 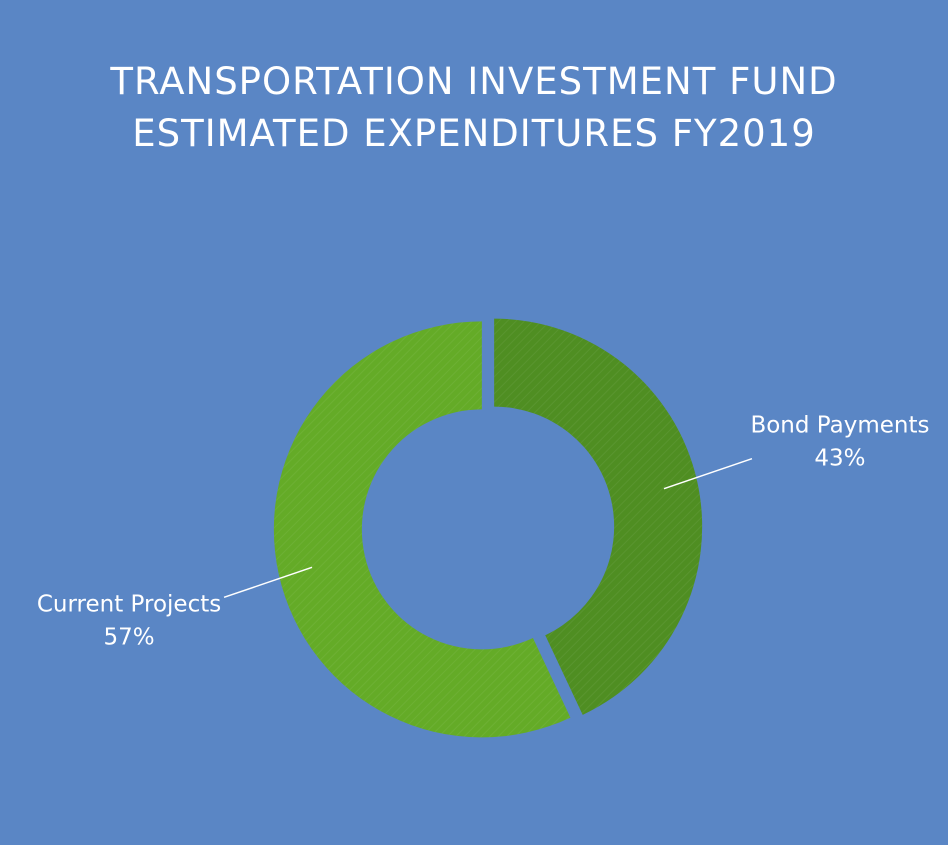 What do you see at coordinates (839, 459) in the screenshot?
I see `value-label: 43%` at bounding box center [839, 459].